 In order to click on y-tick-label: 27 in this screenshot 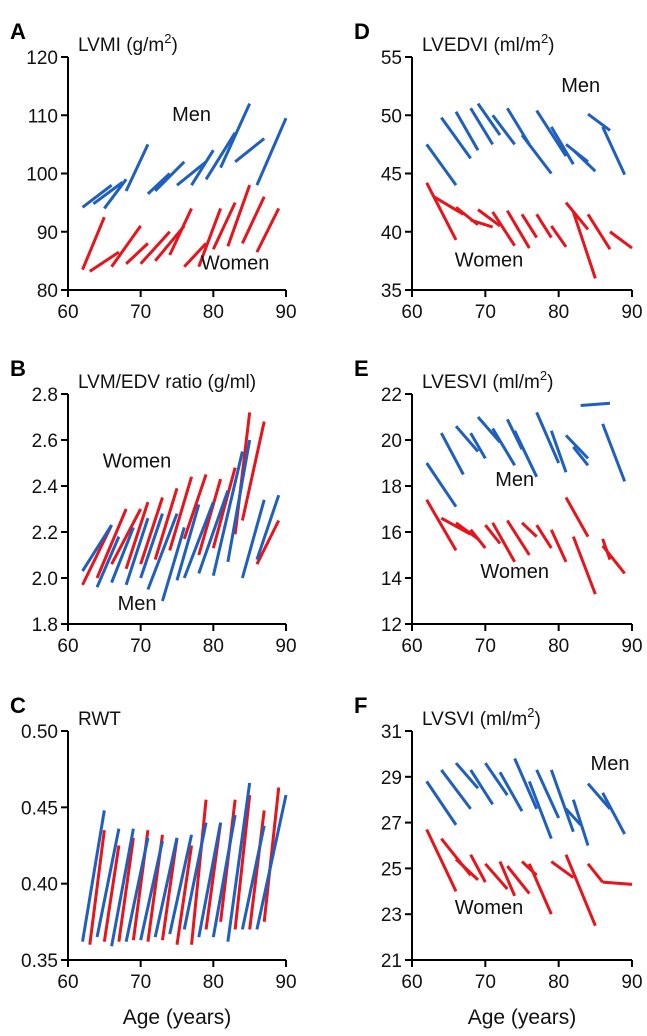, I will do `click(391, 824)`.